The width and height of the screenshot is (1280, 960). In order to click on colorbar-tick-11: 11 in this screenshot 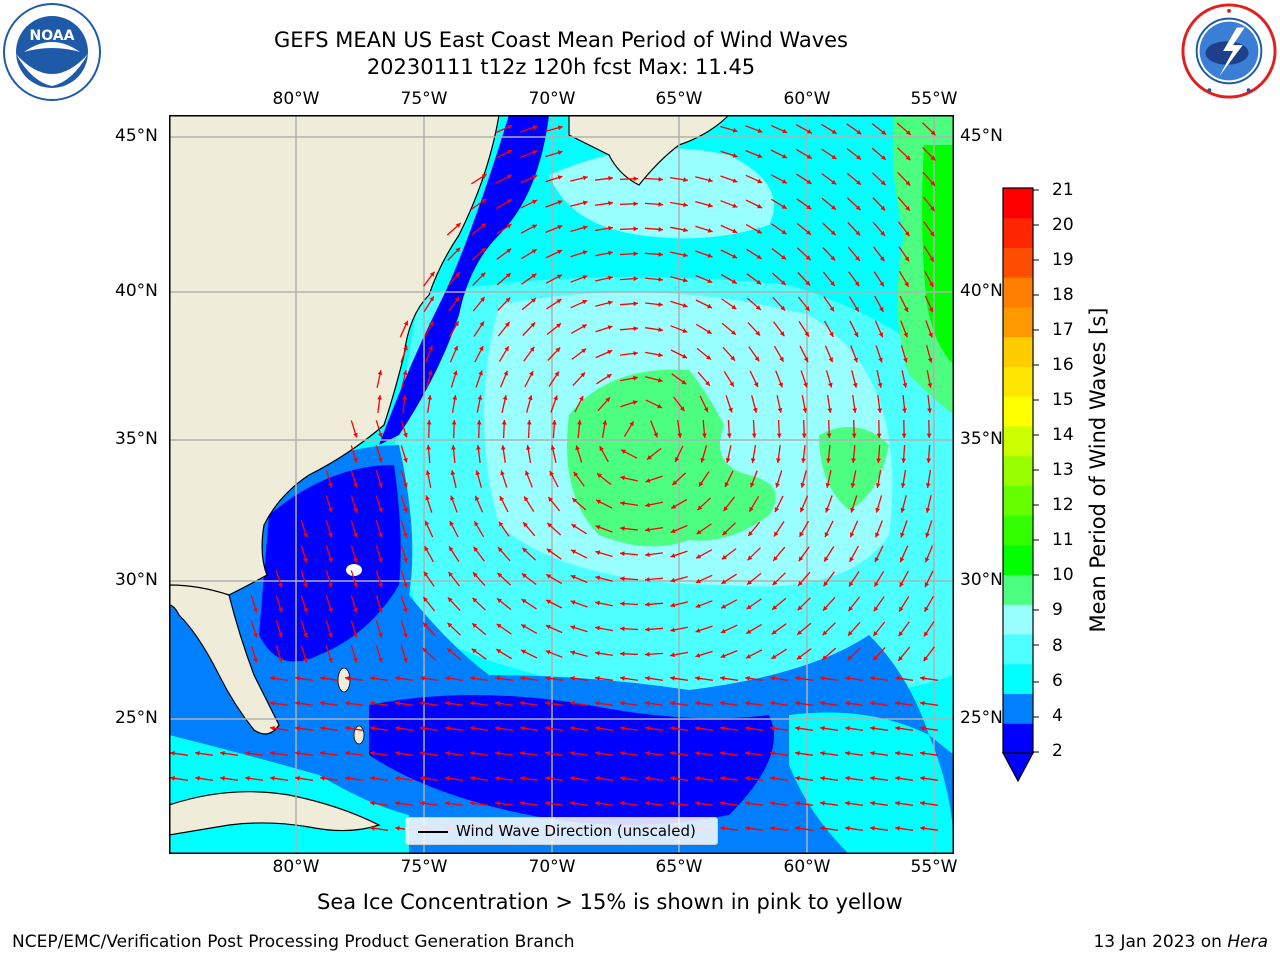, I will do `click(1063, 540)`.